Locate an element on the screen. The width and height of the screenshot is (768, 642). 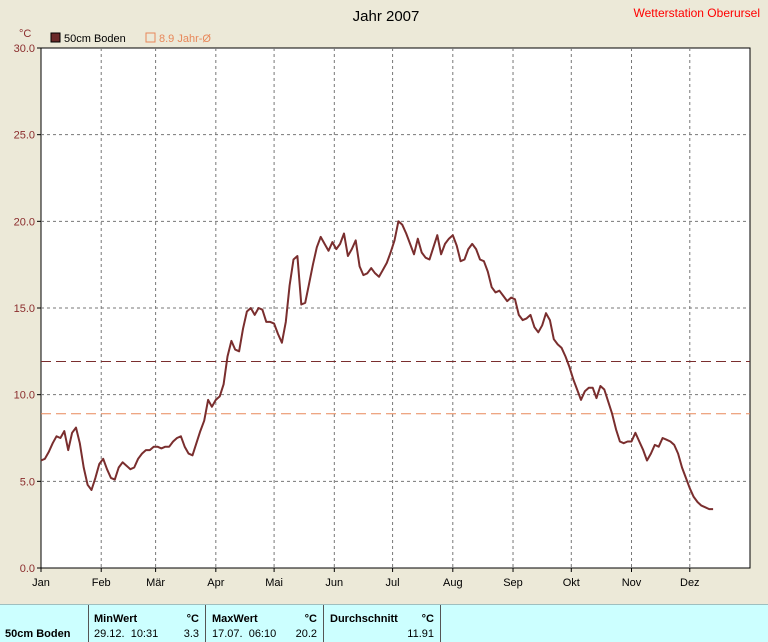
legend-avg-swatch is located at coordinates (150, 37).